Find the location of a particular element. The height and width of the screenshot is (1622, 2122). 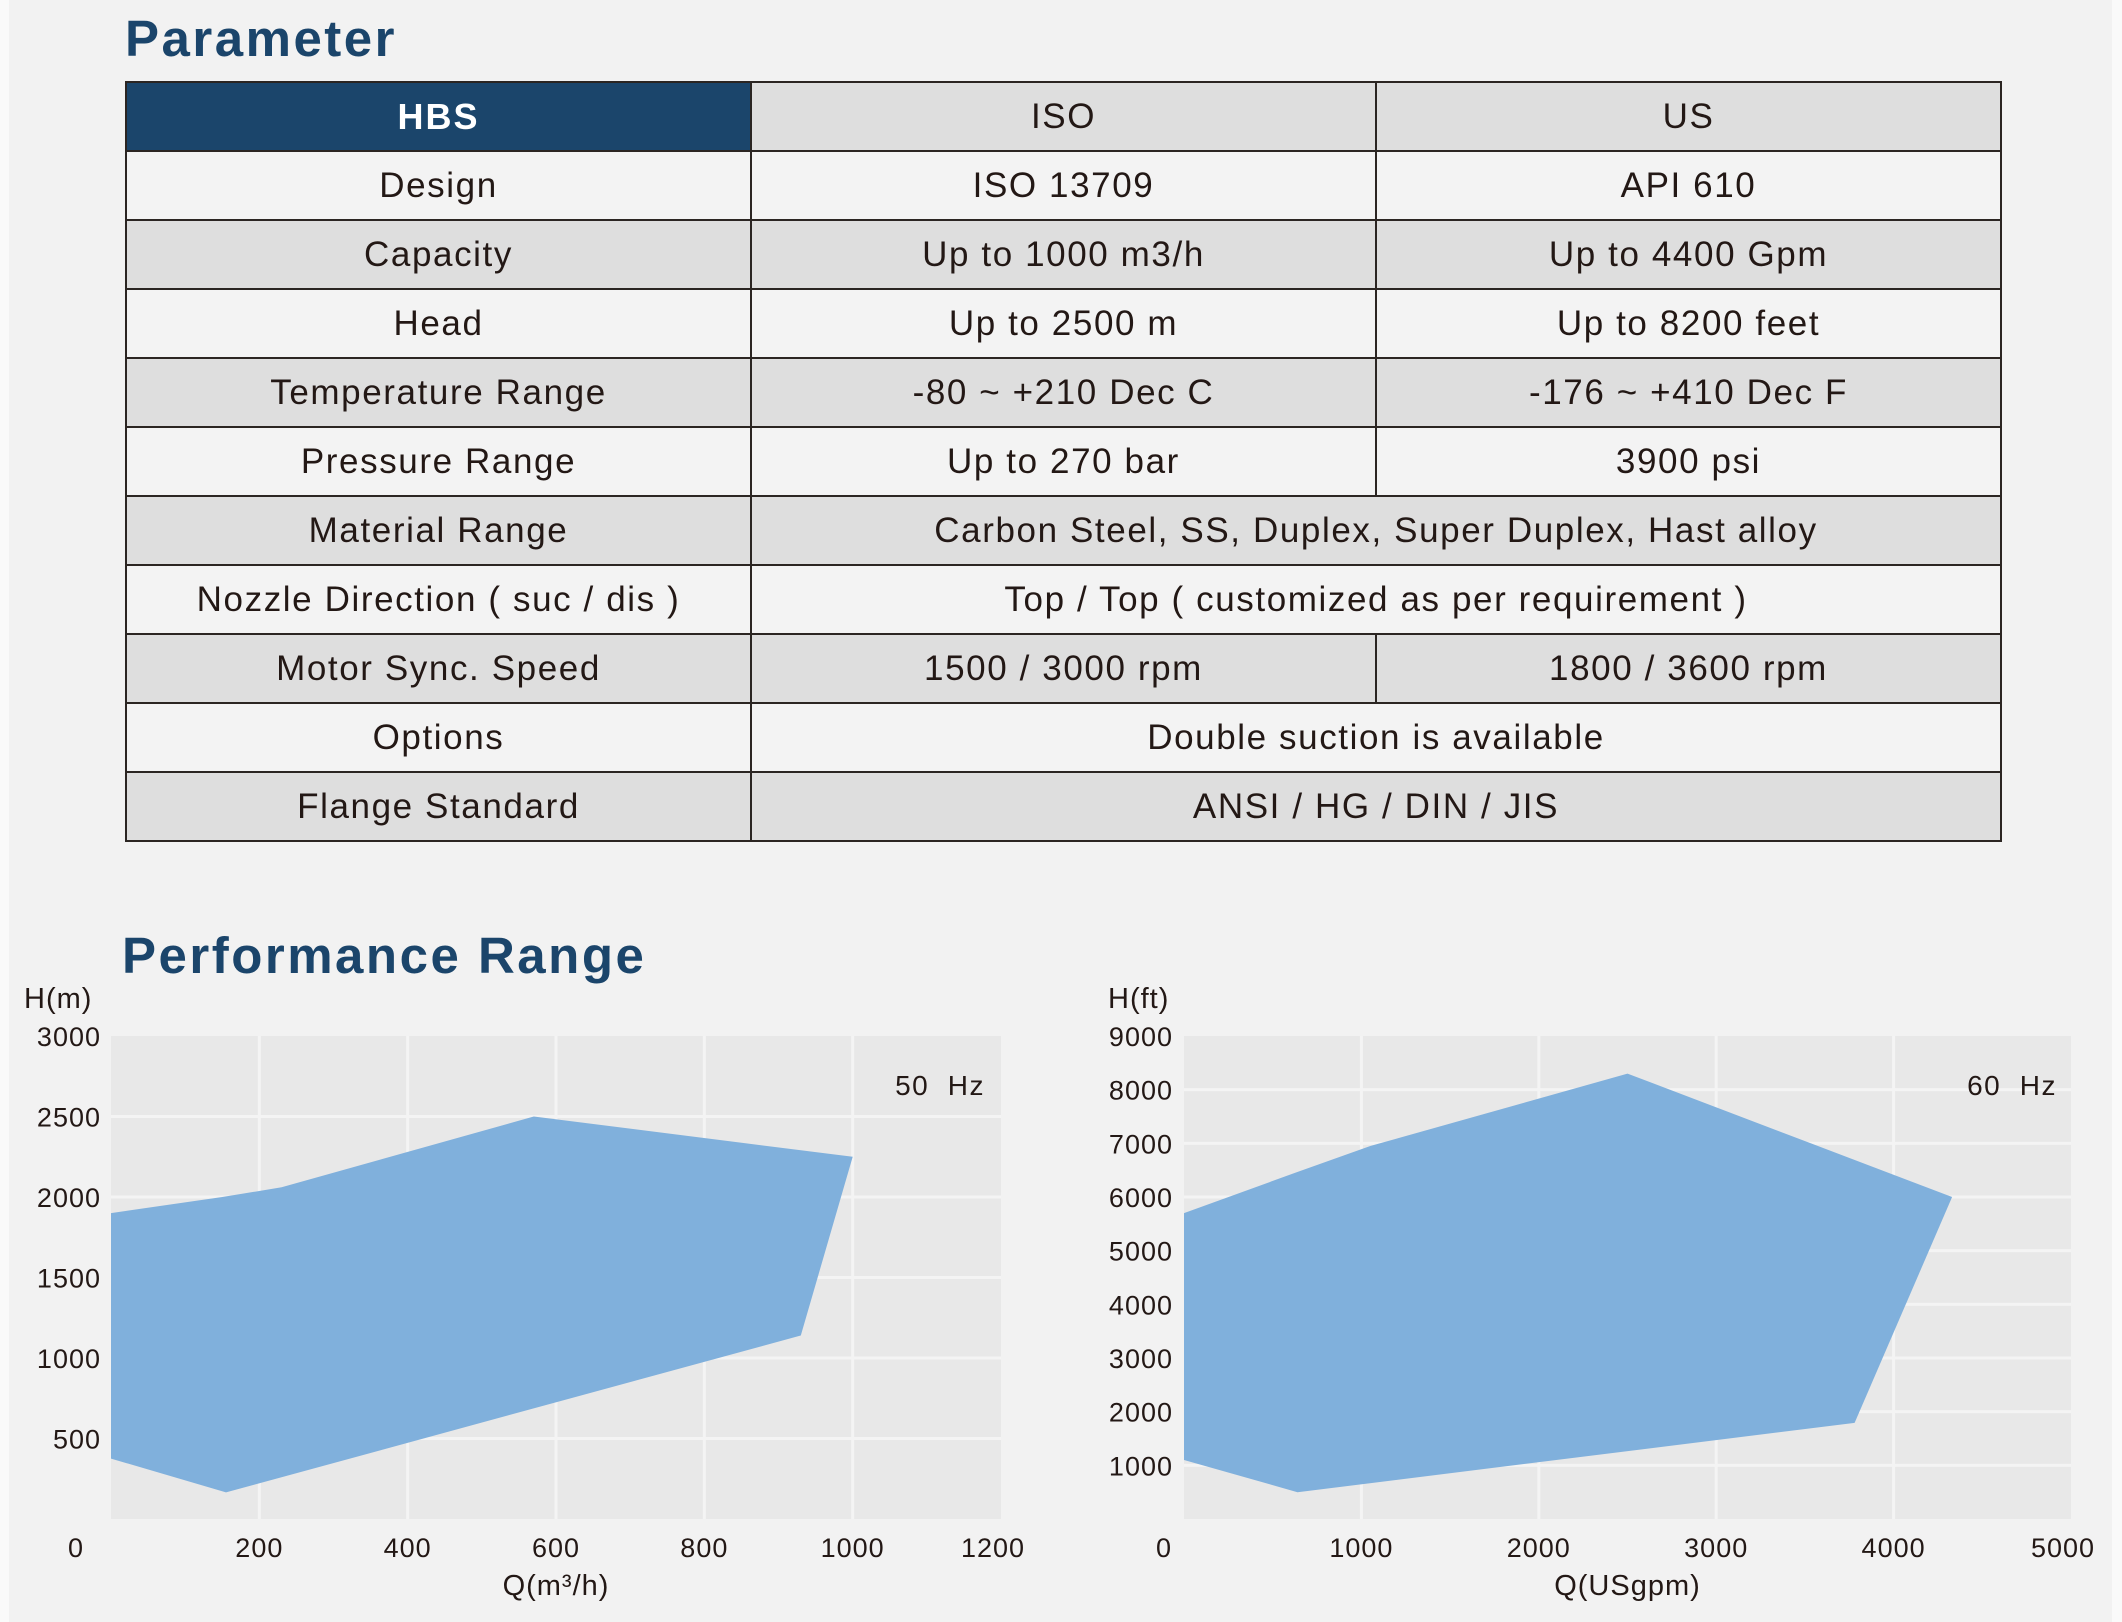

x-tick-label: 3000 is located at coordinates (1716, 1548).